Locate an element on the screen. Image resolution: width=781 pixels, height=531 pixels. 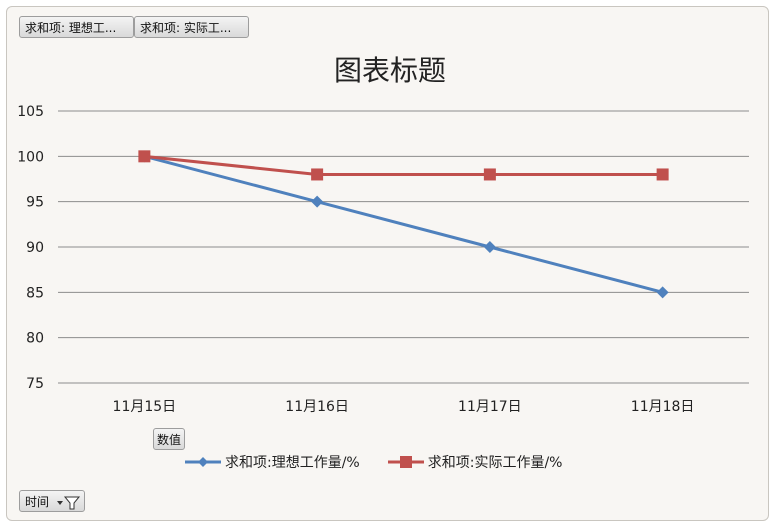
legend-diamond-icon is located at coordinates (203, 462).